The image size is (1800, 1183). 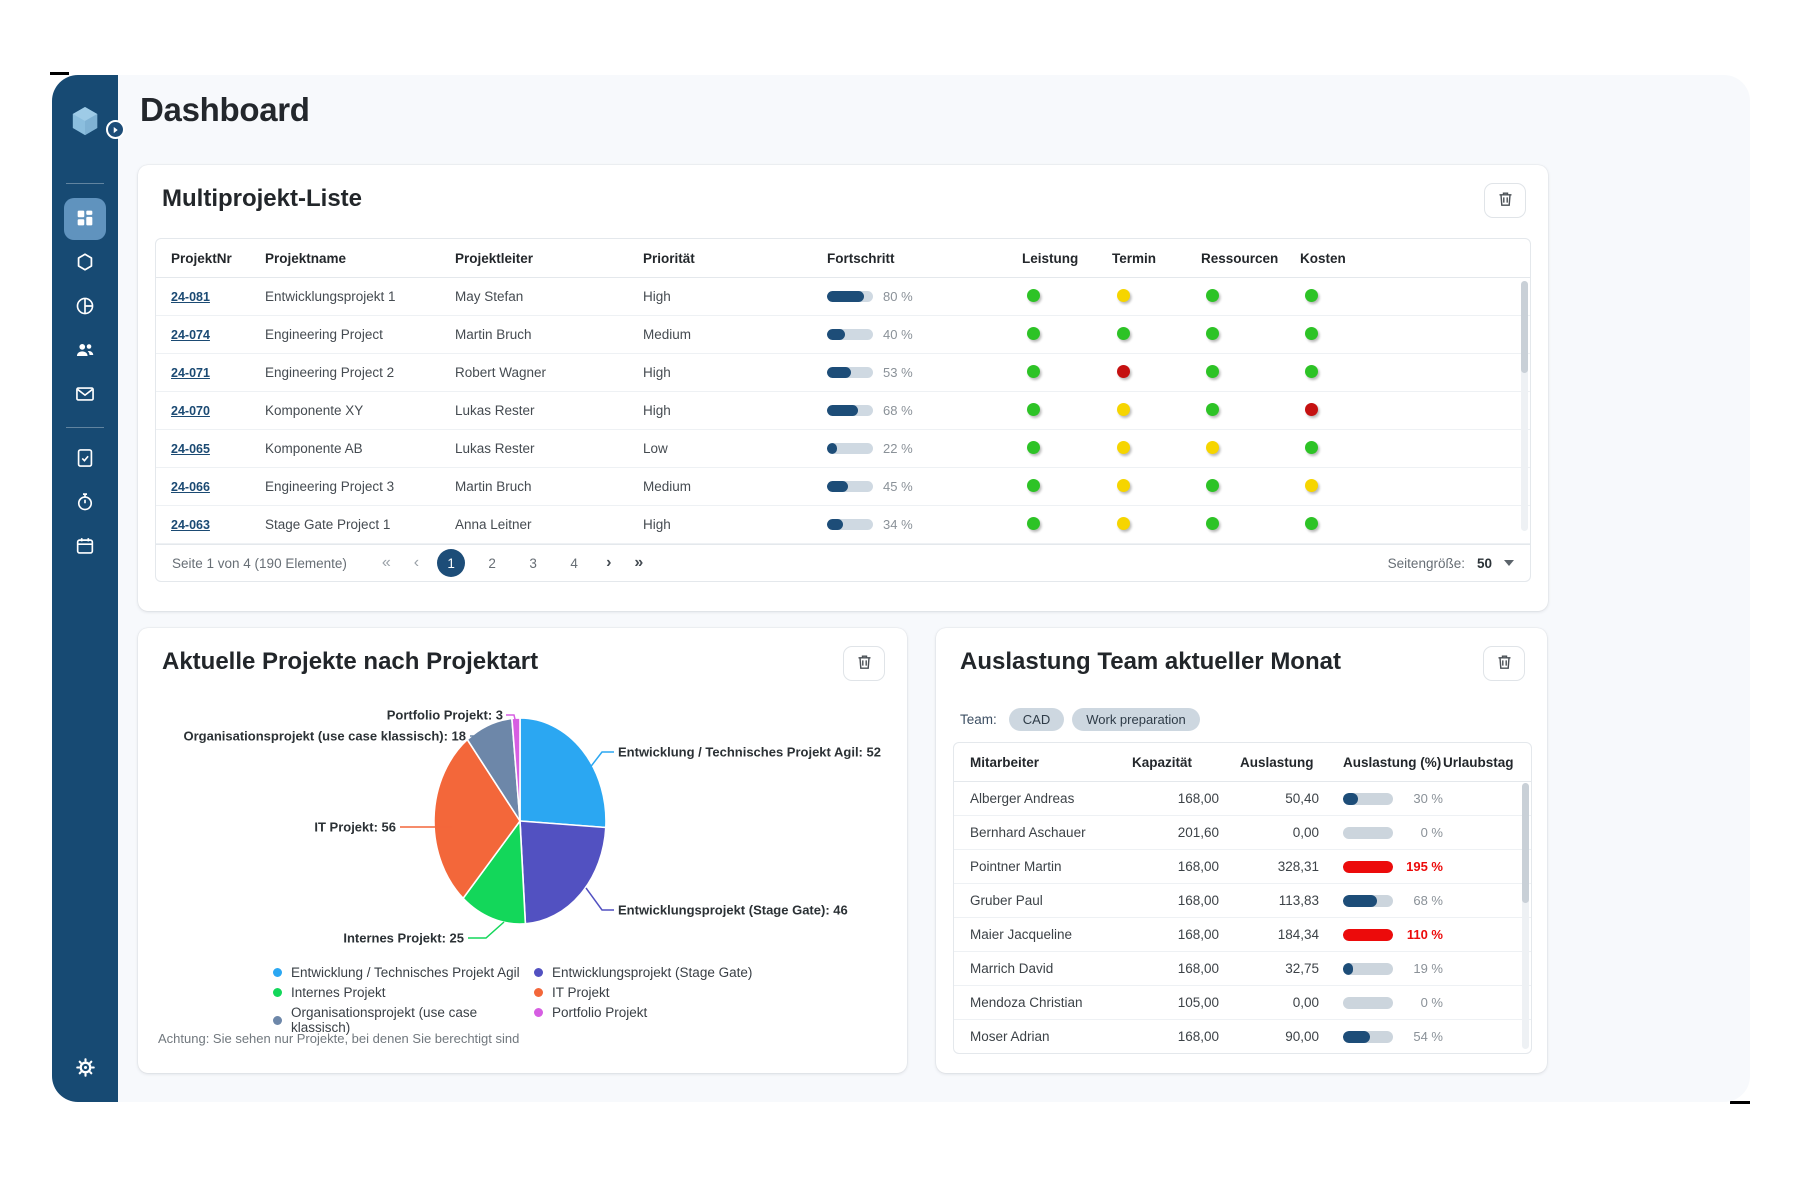 What do you see at coordinates (386, 563) in the screenshot?
I see `first-page-button: «` at bounding box center [386, 563].